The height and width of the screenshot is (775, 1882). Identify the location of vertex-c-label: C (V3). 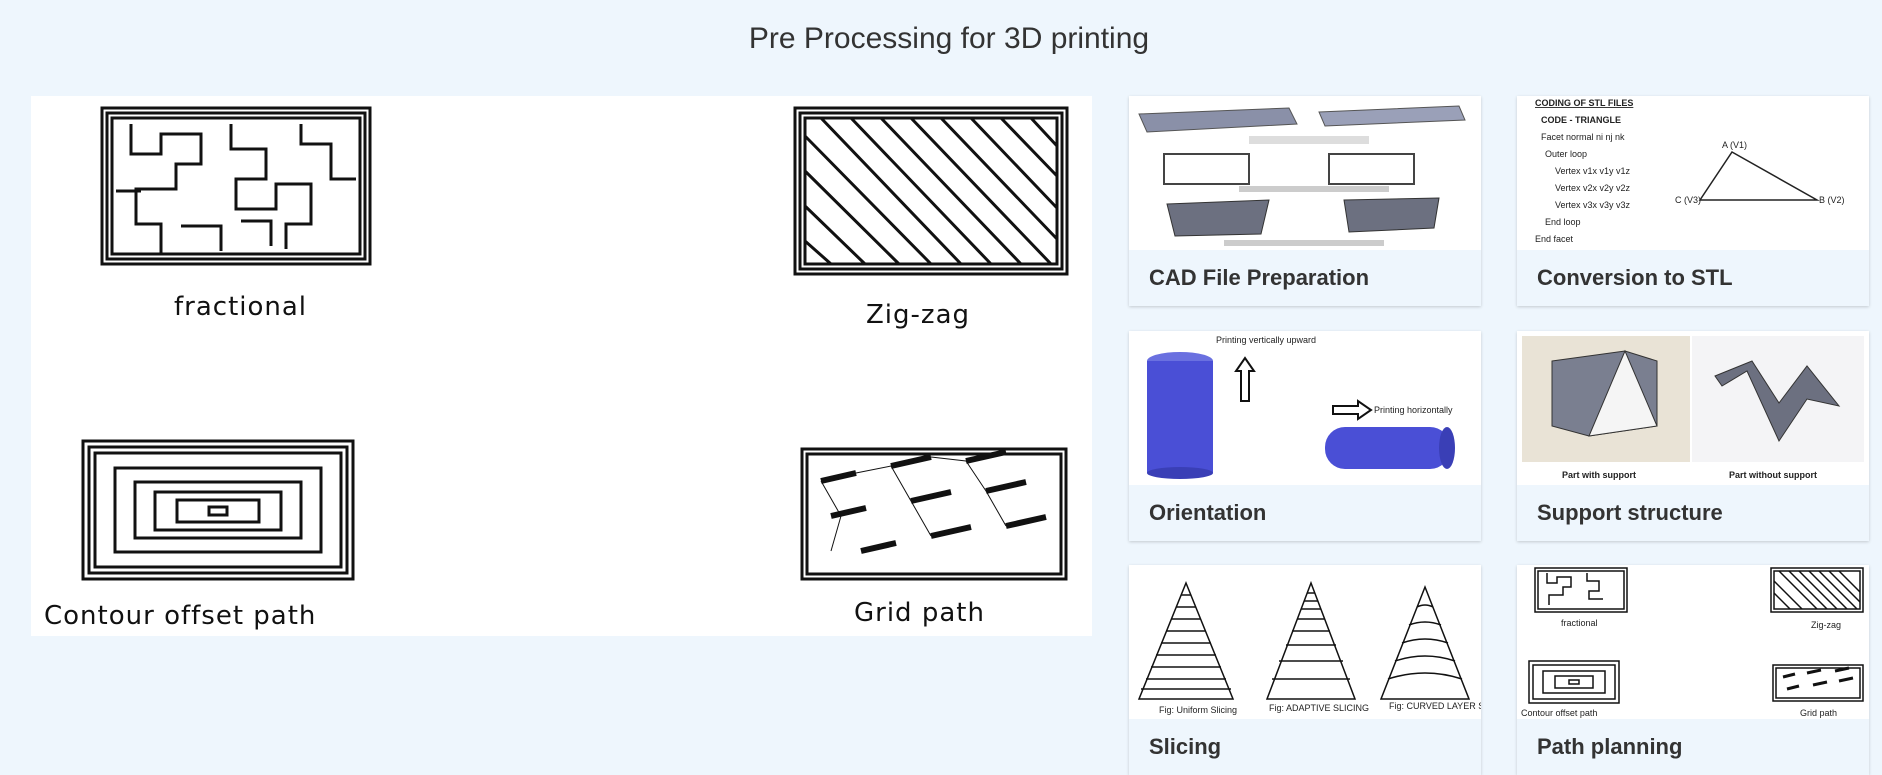
(1688, 200).